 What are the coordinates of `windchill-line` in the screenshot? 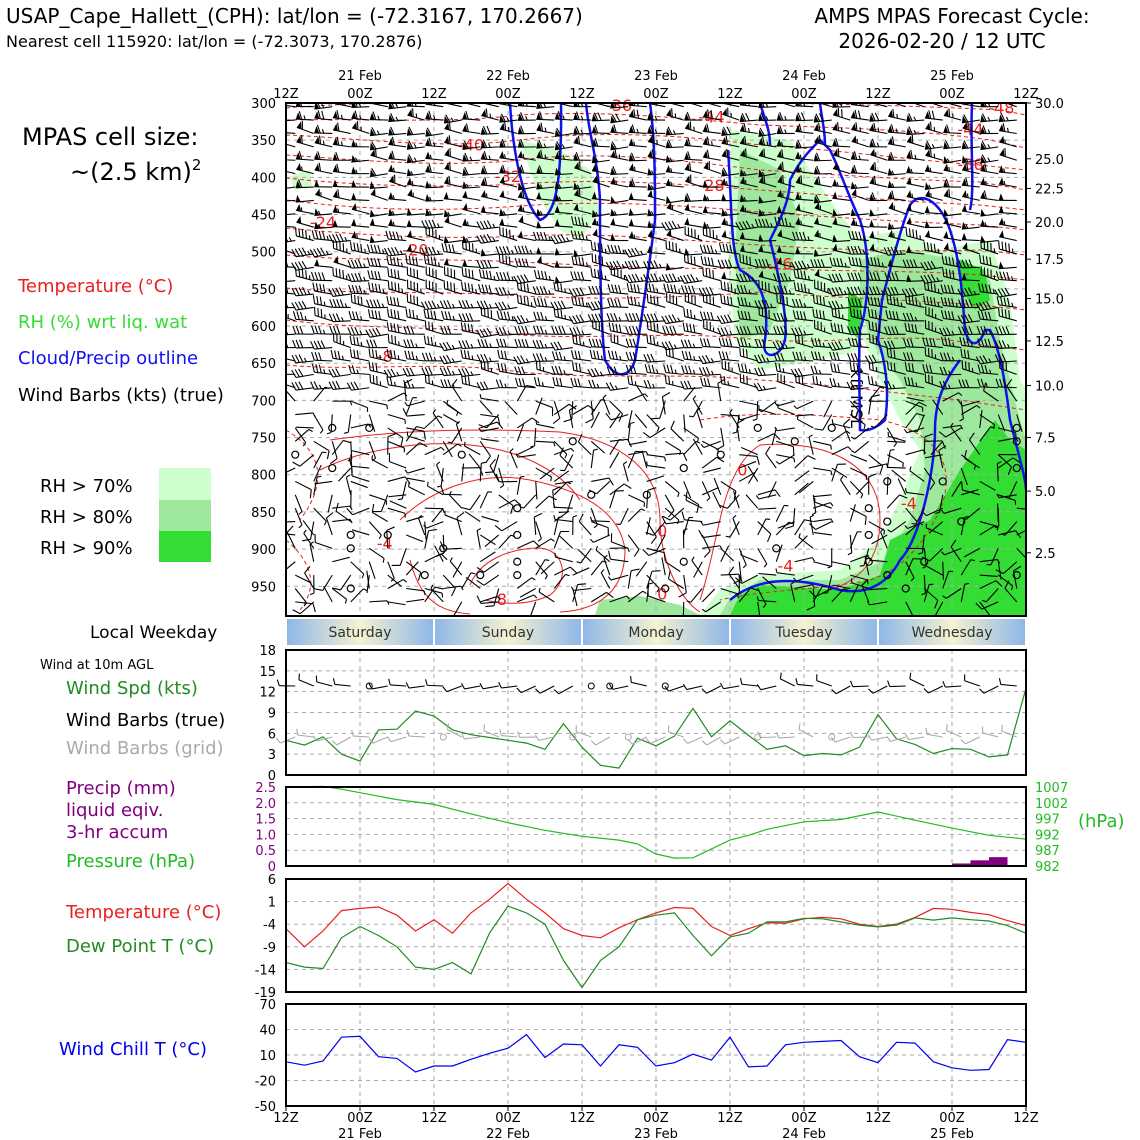 It's located at (656, 1053).